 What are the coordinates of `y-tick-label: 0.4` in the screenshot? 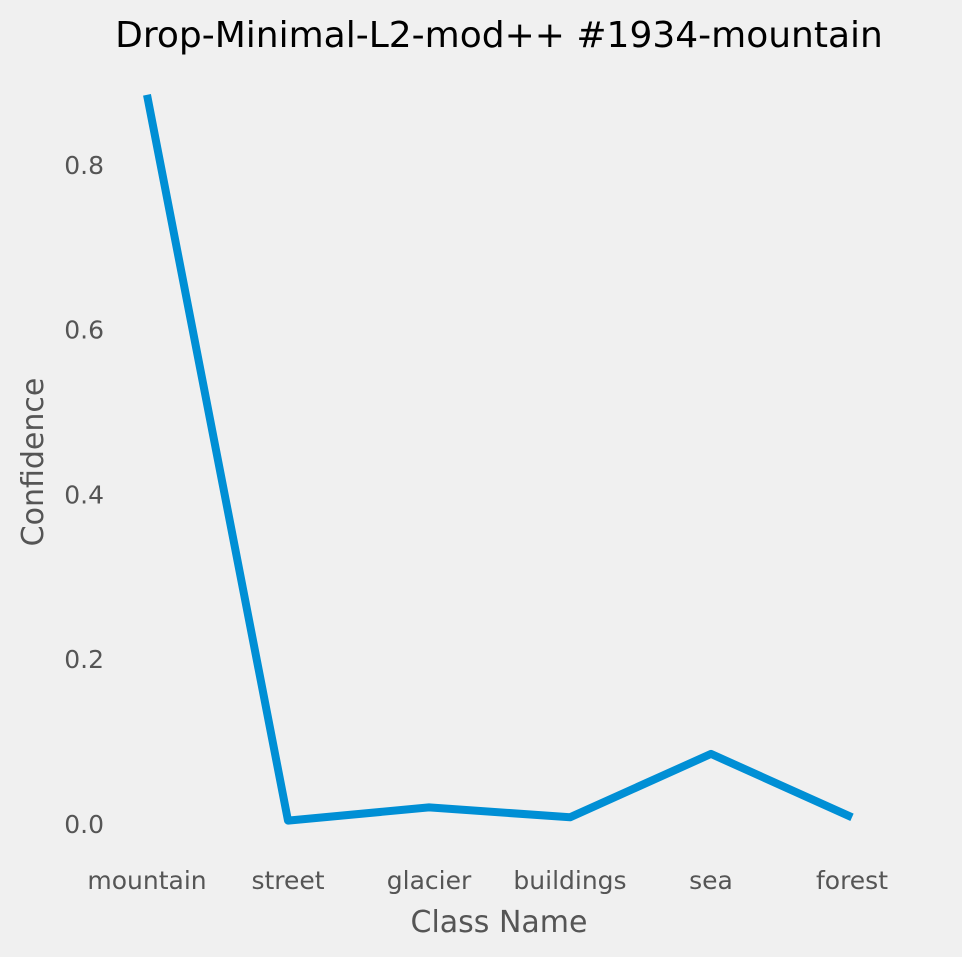 It's located at (84, 494).